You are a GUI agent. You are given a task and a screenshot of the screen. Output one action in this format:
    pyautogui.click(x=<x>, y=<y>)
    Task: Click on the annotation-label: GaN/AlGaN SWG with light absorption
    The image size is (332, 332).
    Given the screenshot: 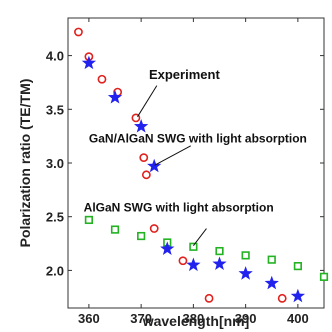 What is the action you would take?
    pyautogui.click(x=198, y=139)
    